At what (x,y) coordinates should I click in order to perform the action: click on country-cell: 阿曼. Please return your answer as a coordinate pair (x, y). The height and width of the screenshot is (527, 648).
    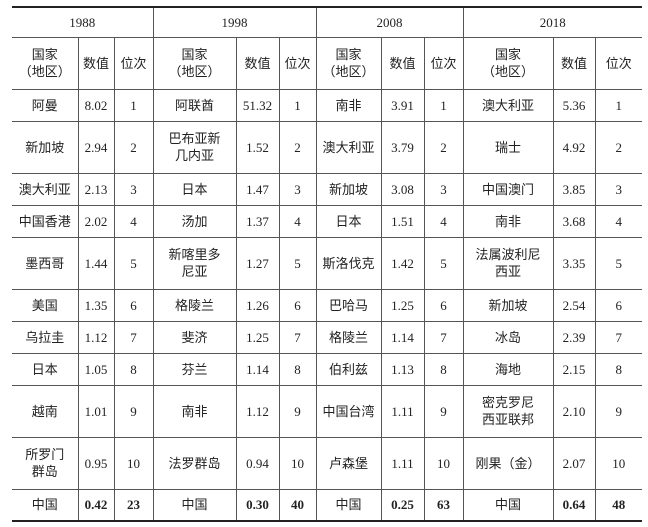
    Looking at the image, I should click on (45, 105).